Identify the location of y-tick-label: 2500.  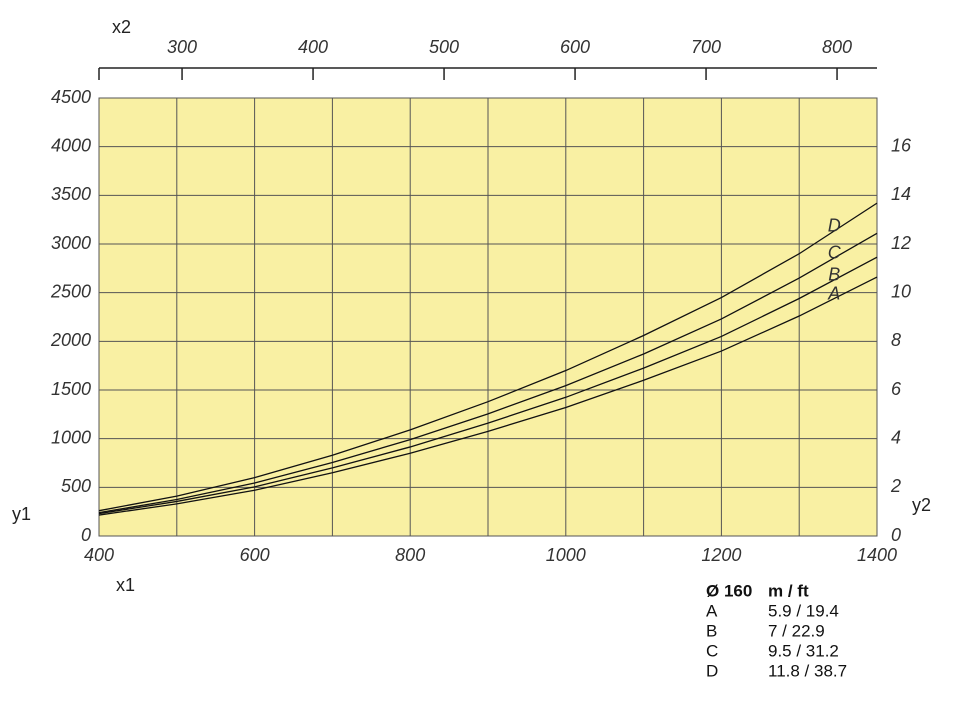
(70, 291).